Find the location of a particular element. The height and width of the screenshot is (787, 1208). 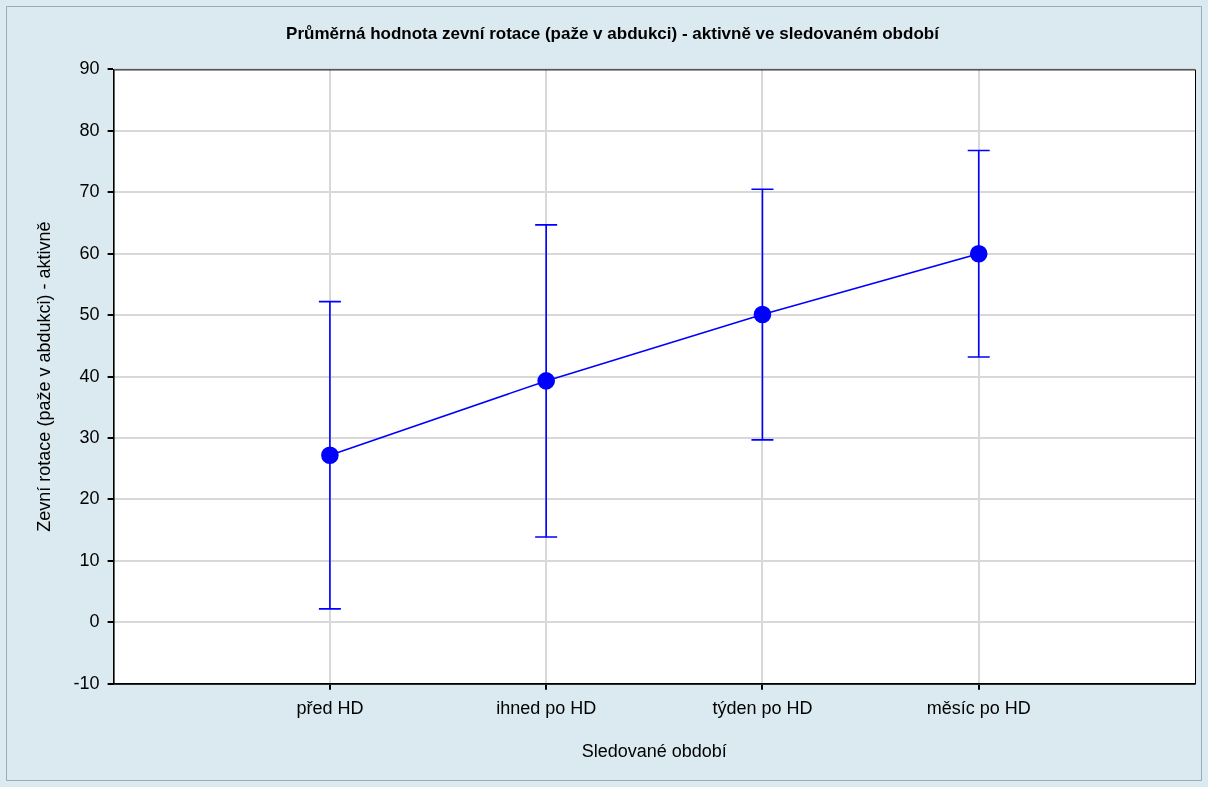

y-tick-label: 20 is located at coordinates (89, 498).